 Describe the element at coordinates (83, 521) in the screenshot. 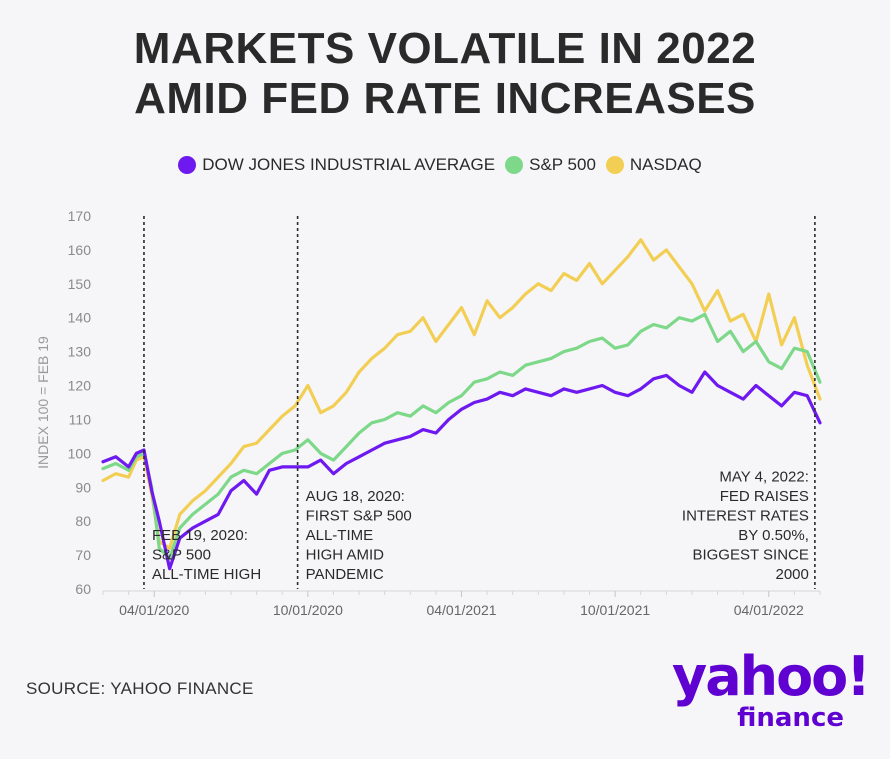

I see `y-tick-label: 80` at that location.